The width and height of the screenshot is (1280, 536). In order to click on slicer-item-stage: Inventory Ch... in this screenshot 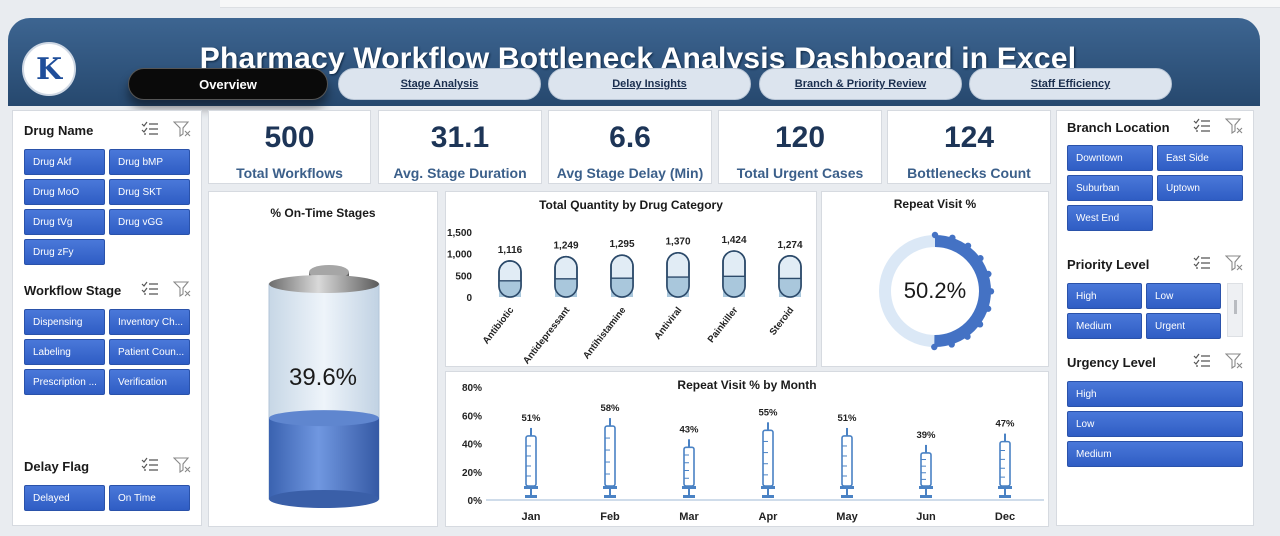, I will do `click(149, 322)`.